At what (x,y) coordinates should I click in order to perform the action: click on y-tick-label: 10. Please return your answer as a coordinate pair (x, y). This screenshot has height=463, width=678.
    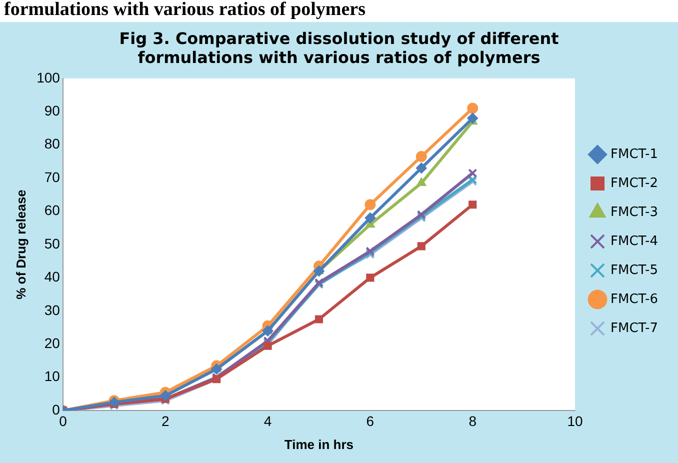
    Looking at the image, I should click on (52, 376).